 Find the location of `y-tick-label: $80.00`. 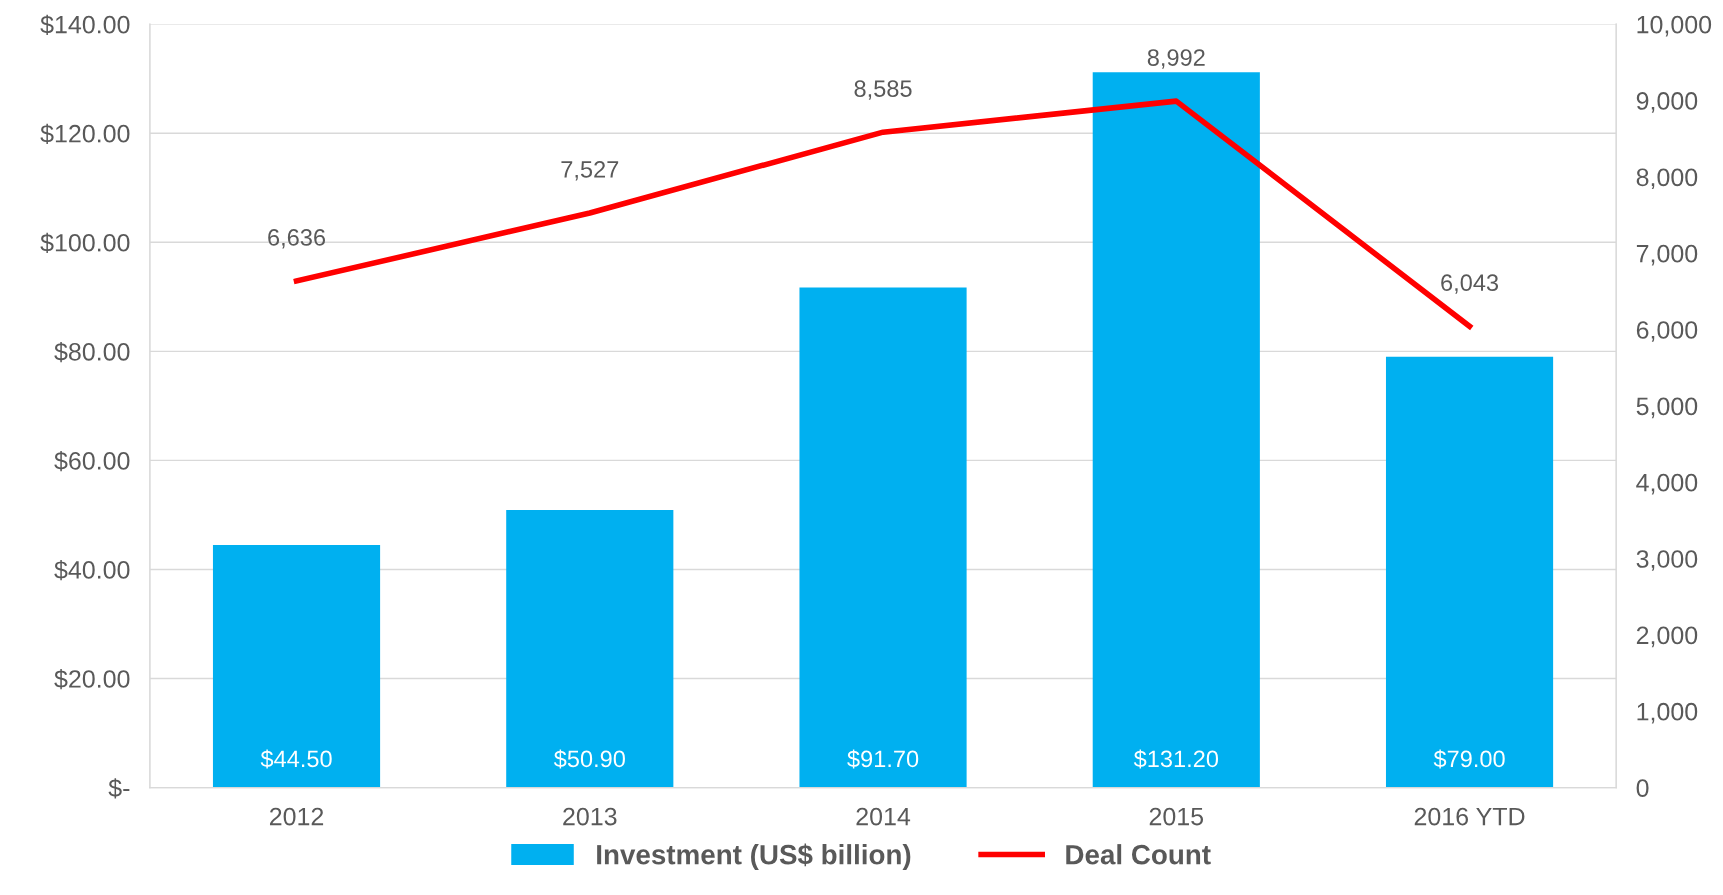

y-tick-label: $80.00 is located at coordinates (92, 352).